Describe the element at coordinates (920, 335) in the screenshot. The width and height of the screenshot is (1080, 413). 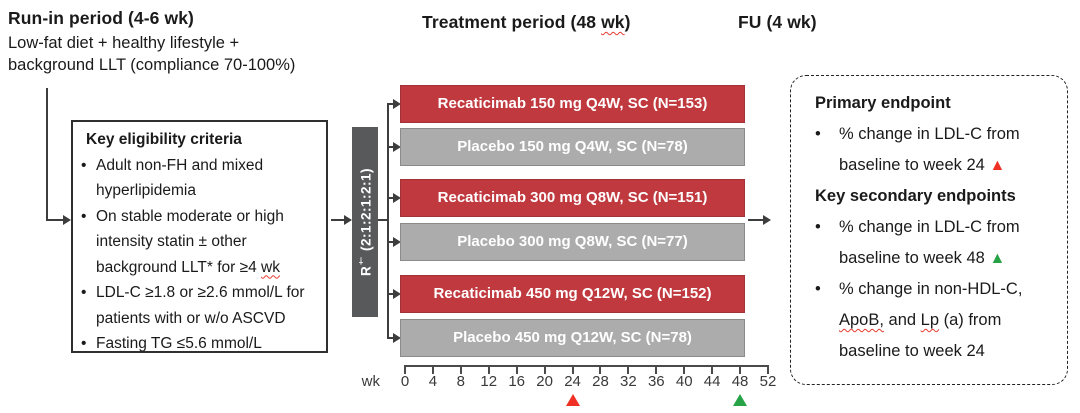
I see `secondary-endpoint-text-part: (a) from baseline to week 24` at that location.